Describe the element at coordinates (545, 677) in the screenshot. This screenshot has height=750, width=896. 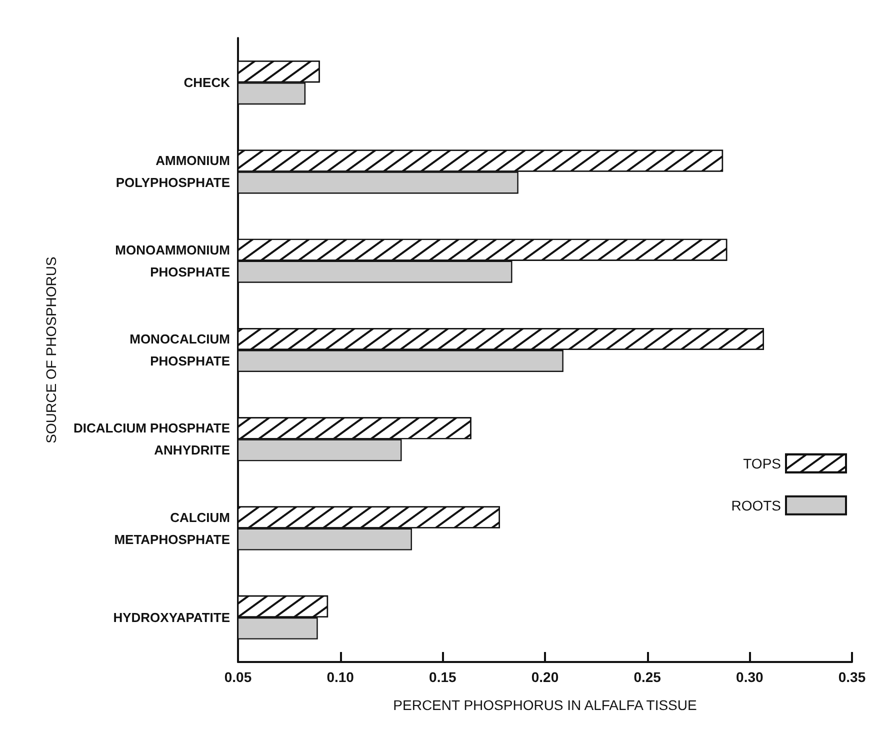
I see `x-tick-label: 0.20` at that location.